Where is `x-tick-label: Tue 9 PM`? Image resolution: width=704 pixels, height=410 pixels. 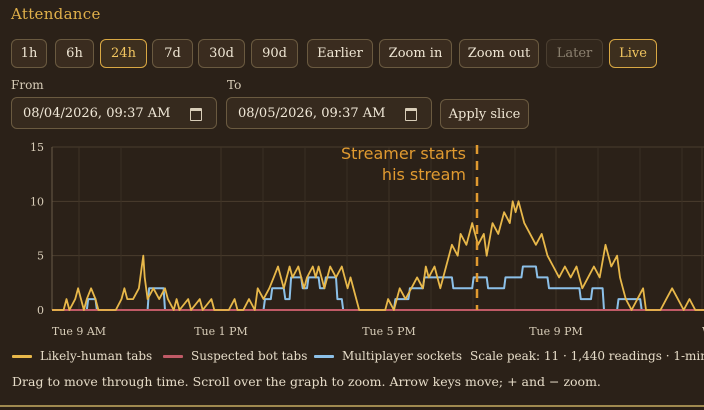
x-tick-label: Tue 9 PM is located at coordinates (556, 331).